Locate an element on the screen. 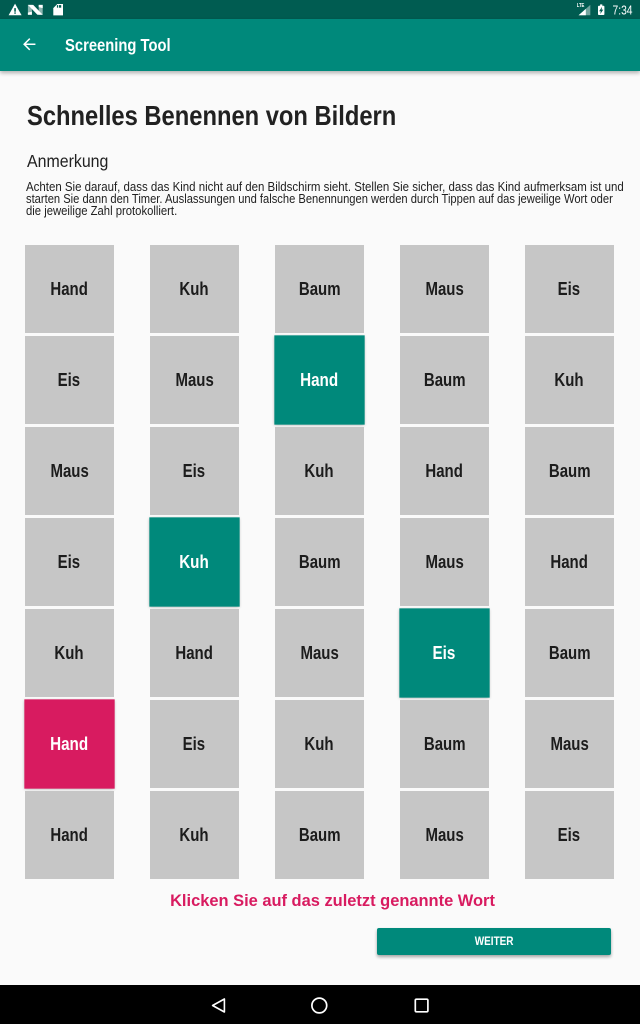 The height and width of the screenshot is (1024, 640). svg-text: LTE is located at coordinates (581, 6).